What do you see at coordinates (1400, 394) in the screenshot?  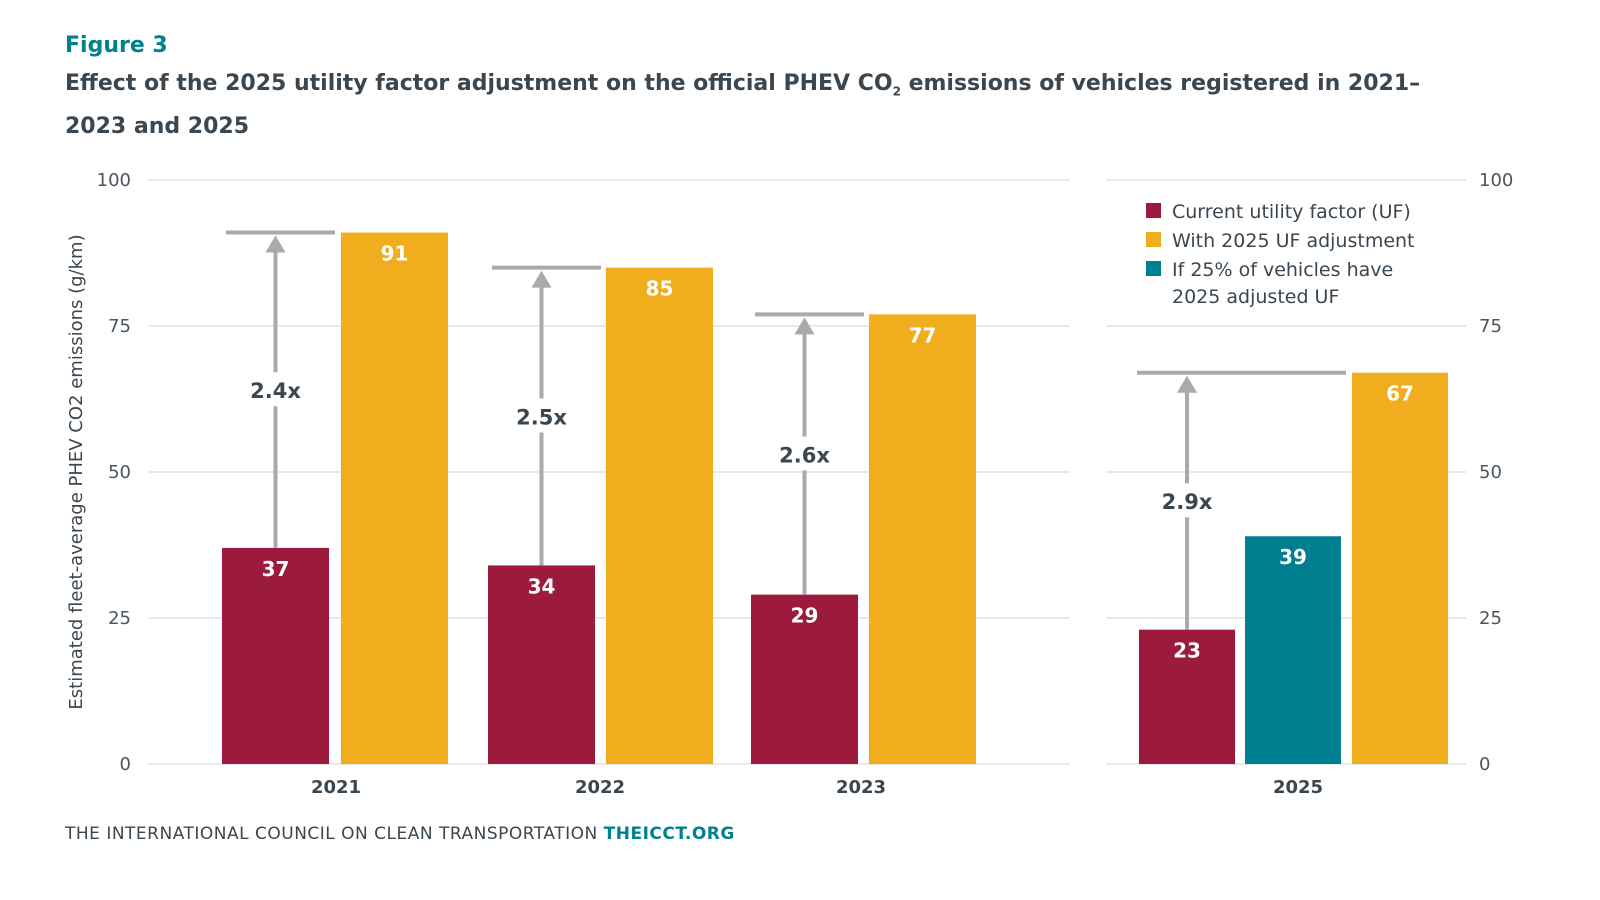 I see `bar-adjusted-2025-label: 67` at bounding box center [1400, 394].